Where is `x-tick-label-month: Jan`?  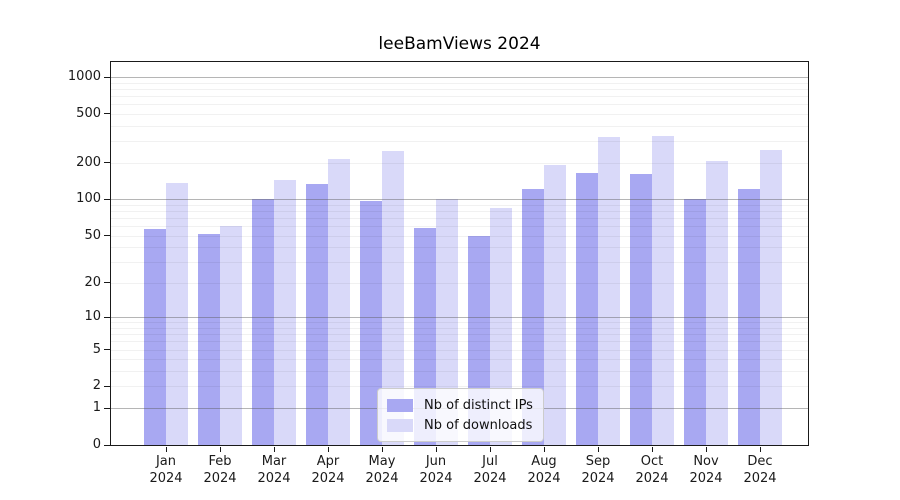 x-tick-label-month: Jan is located at coordinates (166, 461).